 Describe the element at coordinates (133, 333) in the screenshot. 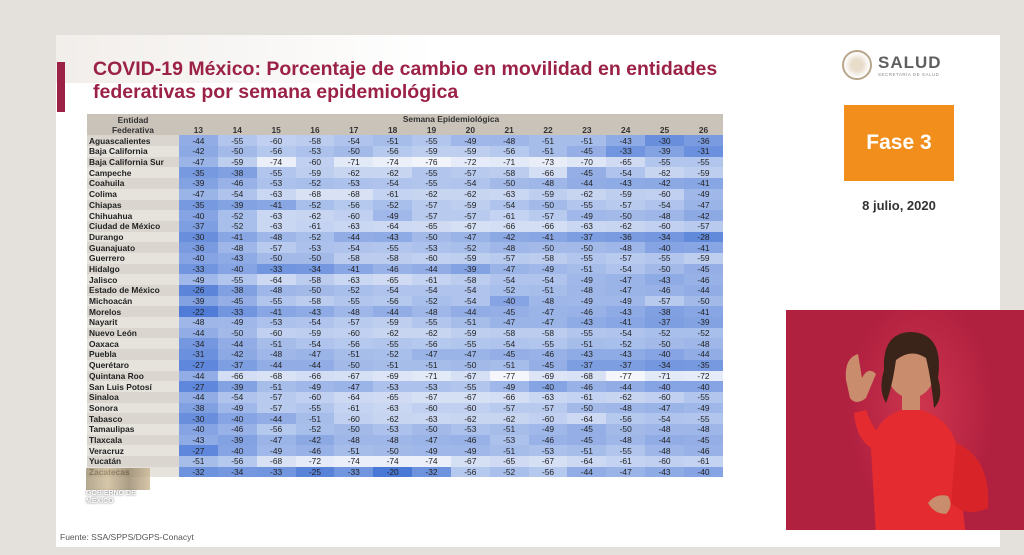

I see `entity-name: Nuevo León` at that location.